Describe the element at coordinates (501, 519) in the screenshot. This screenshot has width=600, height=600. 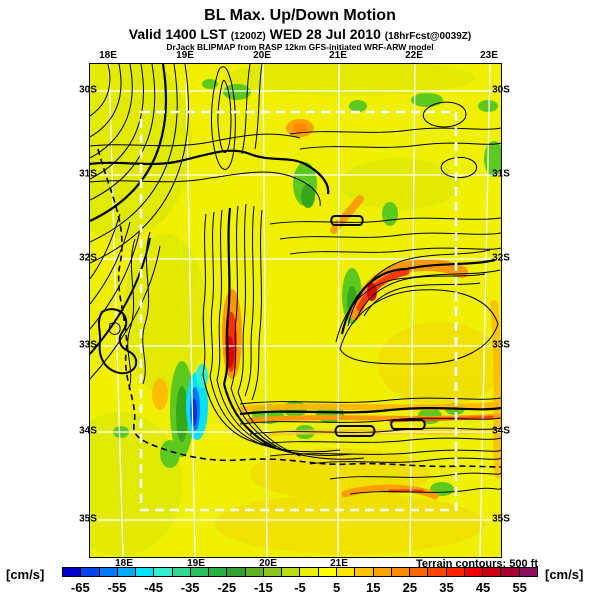
I see `lat-label-right-35S: 35S` at that location.